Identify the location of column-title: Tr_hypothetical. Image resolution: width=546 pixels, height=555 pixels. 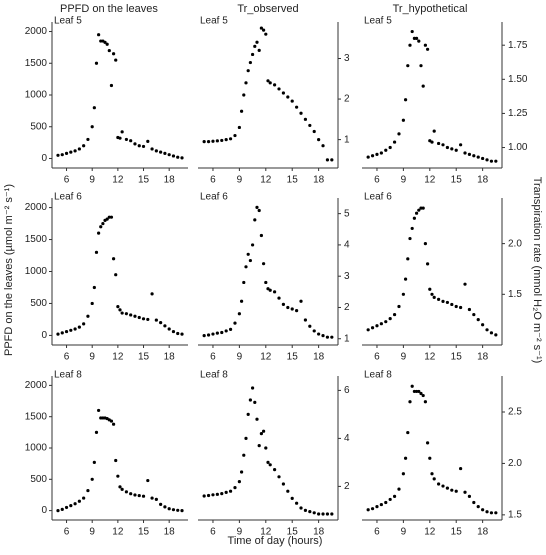
(430, 9).